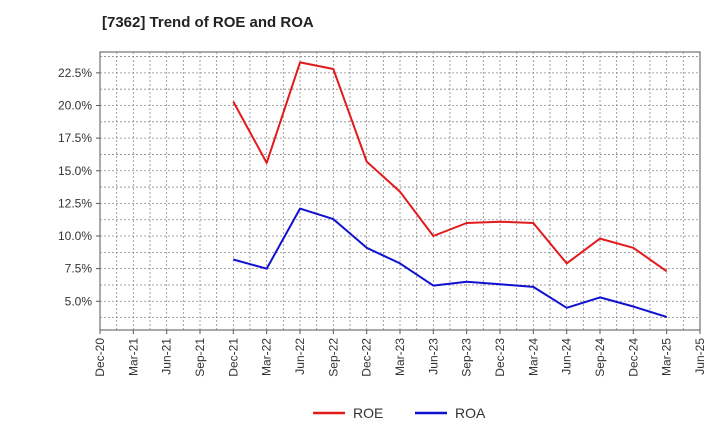  Describe the element at coordinates (267, 357) in the screenshot. I see `x-tick-label: Mar-22` at that location.